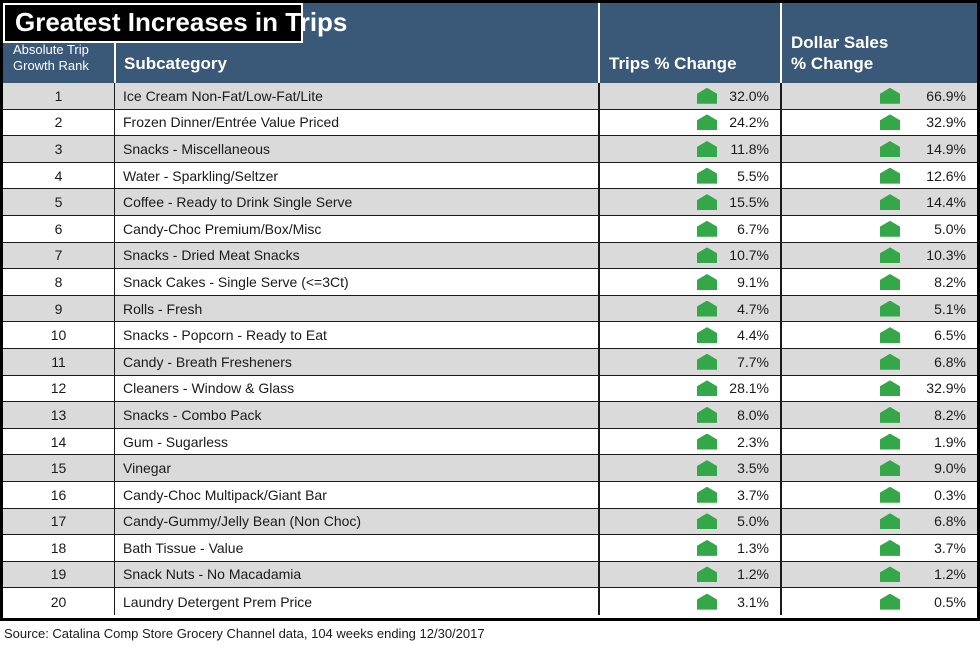 The height and width of the screenshot is (647, 980). What do you see at coordinates (749, 255) in the screenshot?
I see `trips-change-value: 10.7%` at bounding box center [749, 255].